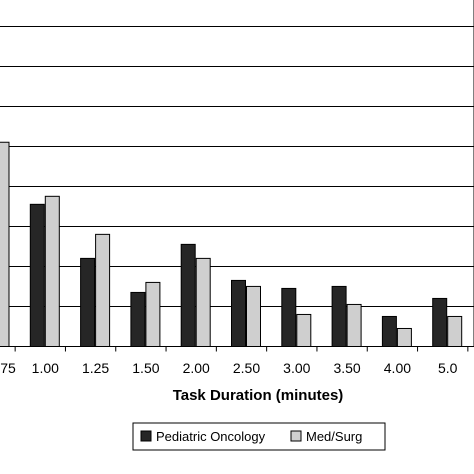 The height and width of the screenshot is (474, 474). Describe the element at coordinates (45, 368) in the screenshot. I see `x-tick-label: 1.00` at that location.